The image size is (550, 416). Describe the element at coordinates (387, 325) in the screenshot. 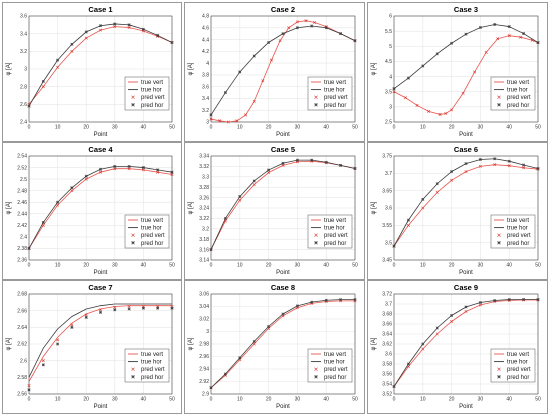

I see `y-tick-label: 3.66` at that location.